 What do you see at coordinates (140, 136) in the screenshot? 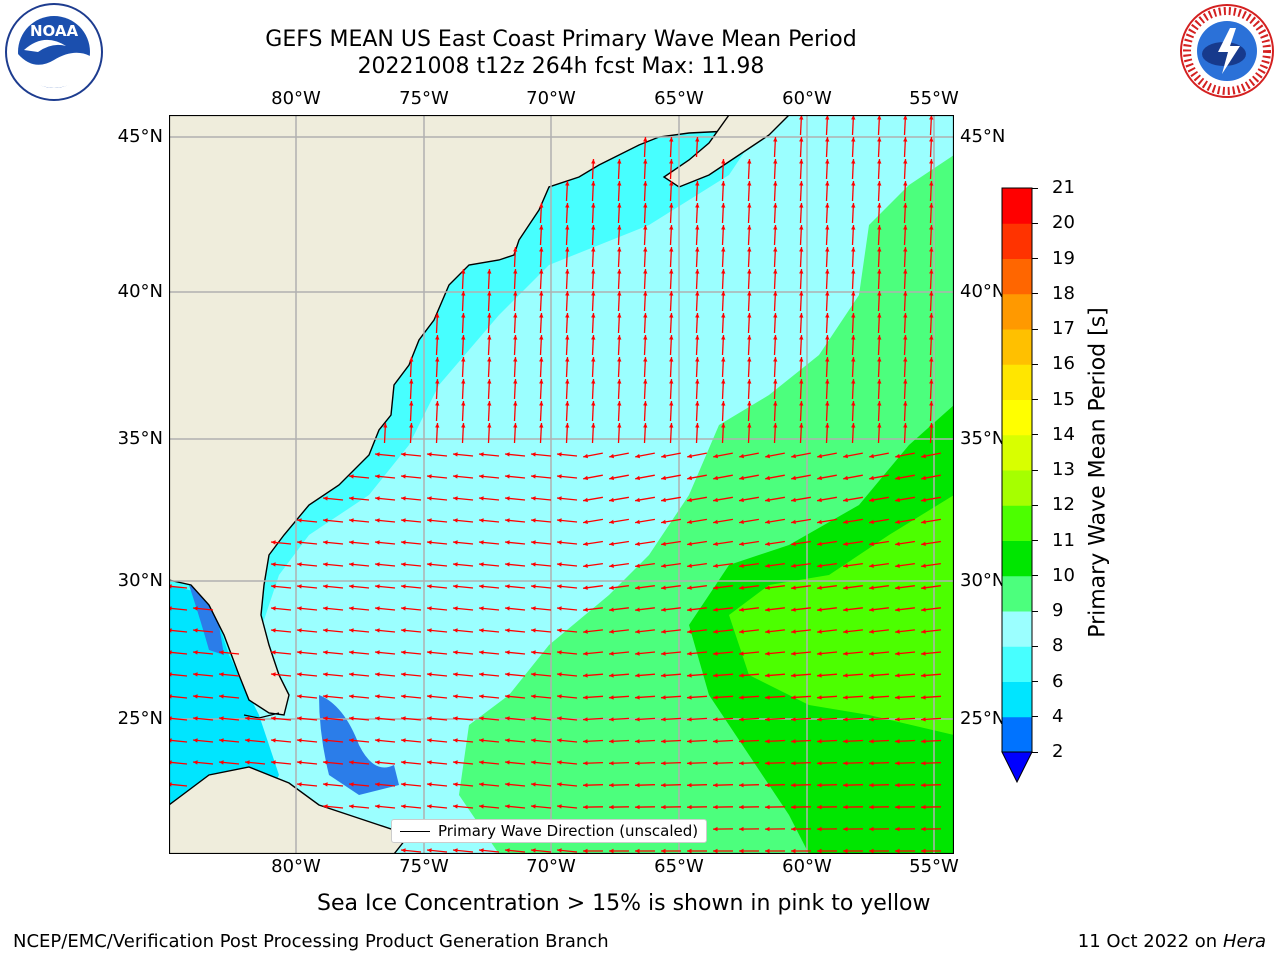
I see `lat-label-left: 45°N` at bounding box center [140, 136].